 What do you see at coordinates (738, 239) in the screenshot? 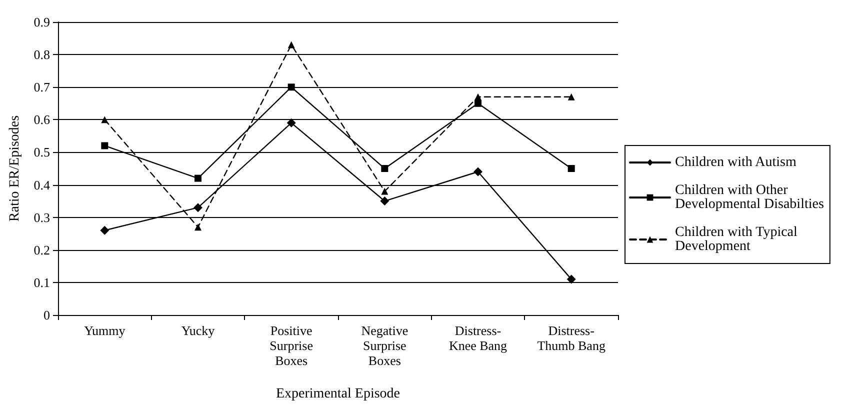
I see `legend-label: Children with Typical Development` at bounding box center [738, 239].